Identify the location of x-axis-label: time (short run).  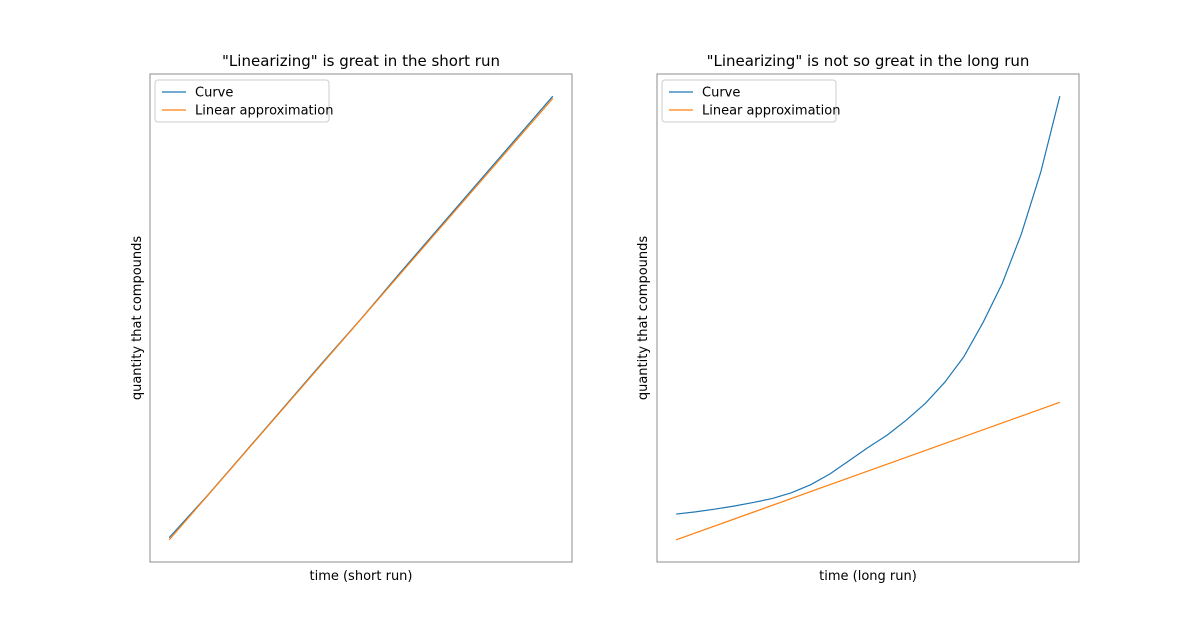
(360, 576).